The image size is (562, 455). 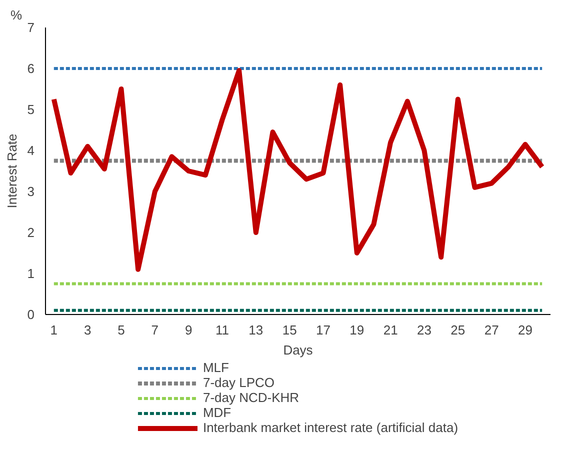 I want to click on x-tick-label: 23, so click(x=424, y=330).